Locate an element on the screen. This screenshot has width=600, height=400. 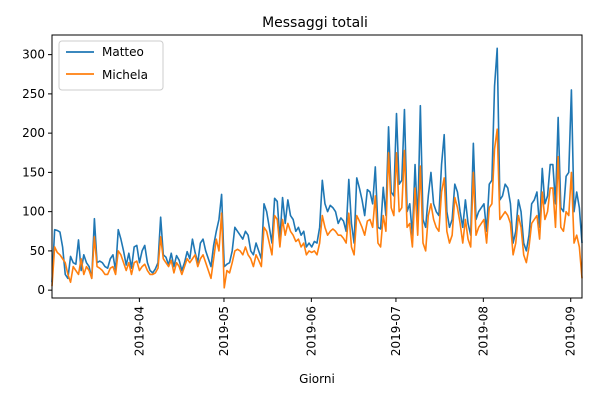
y-tick-label: 150 is located at coordinates (33, 172).